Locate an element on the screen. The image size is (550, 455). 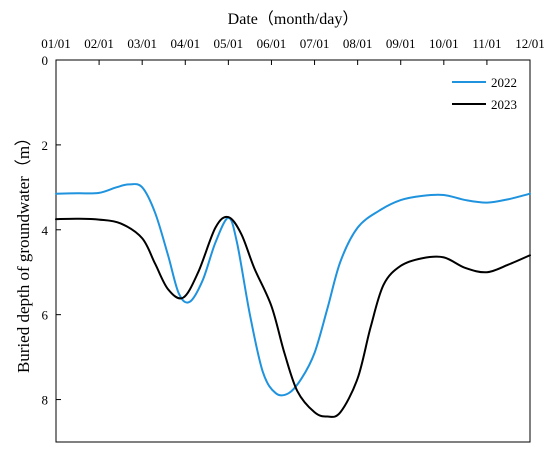
y-tick-label: 4 is located at coordinates (45, 230).